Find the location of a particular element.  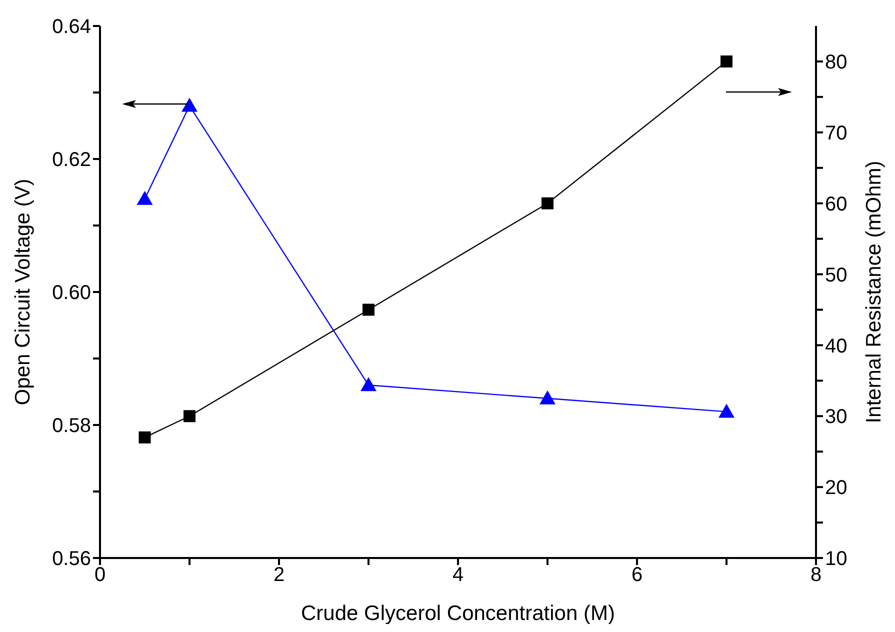

x-tick-label: 0 is located at coordinates (100, 575).